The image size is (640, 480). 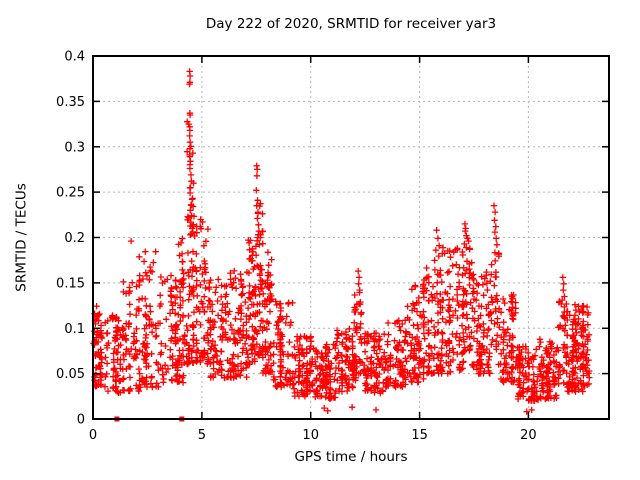 I want to click on y-axis-label: SRMTID / TECUs, so click(x=21, y=237).